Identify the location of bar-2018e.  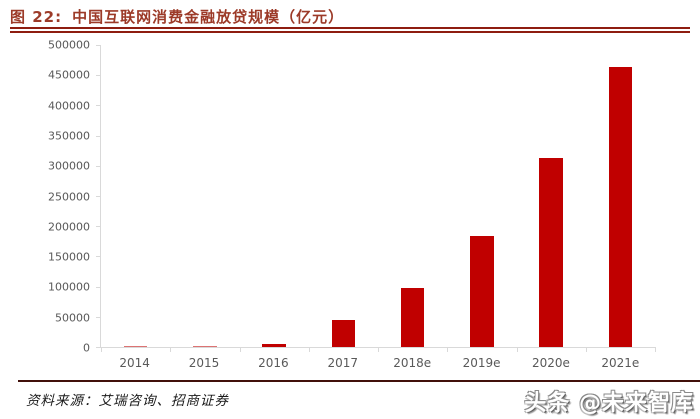
(412, 317).